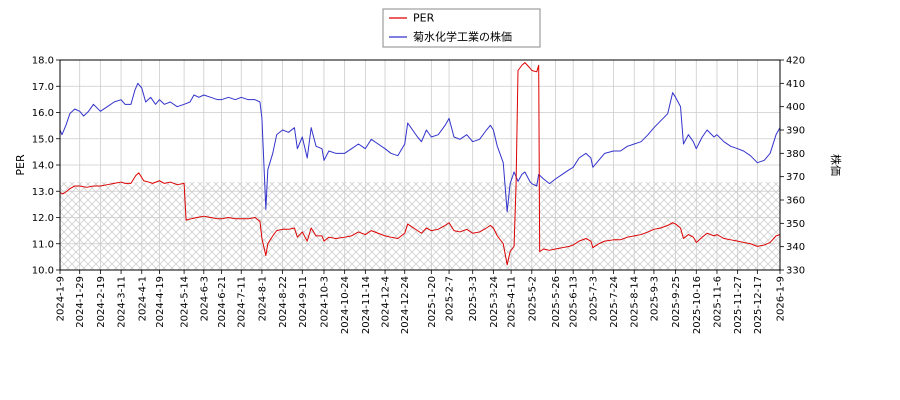 Image resolution: width=900 pixels, height=400 pixels. I want to click on x-tick-label: 2024-12-4, so click(386, 302).